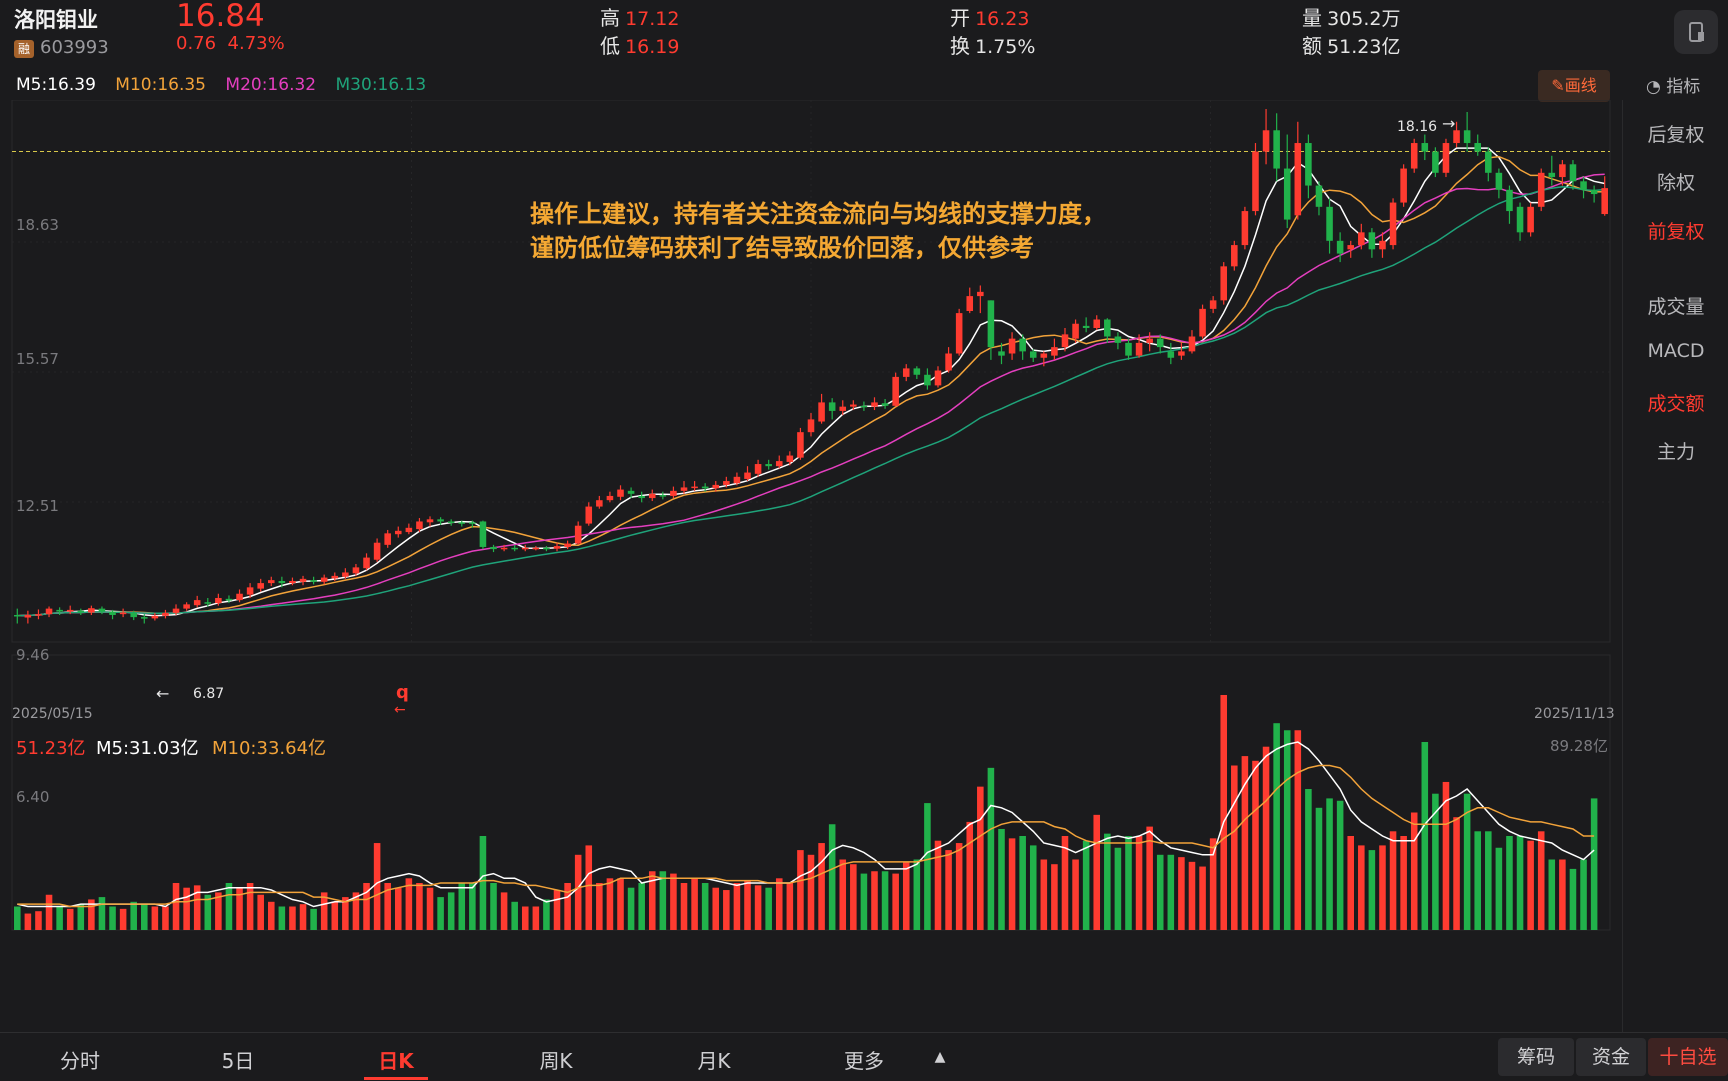 The height and width of the screenshot is (1081, 1728). What do you see at coordinates (238, 1061) in the screenshot?
I see `tab-5day: 5日` at bounding box center [238, 1061].